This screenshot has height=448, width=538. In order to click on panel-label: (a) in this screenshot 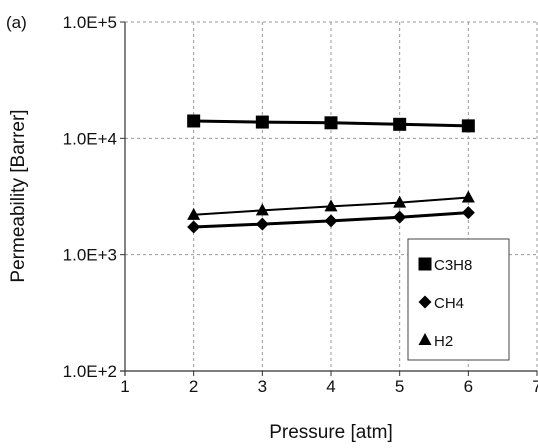, I will do `click(16, 22)`.